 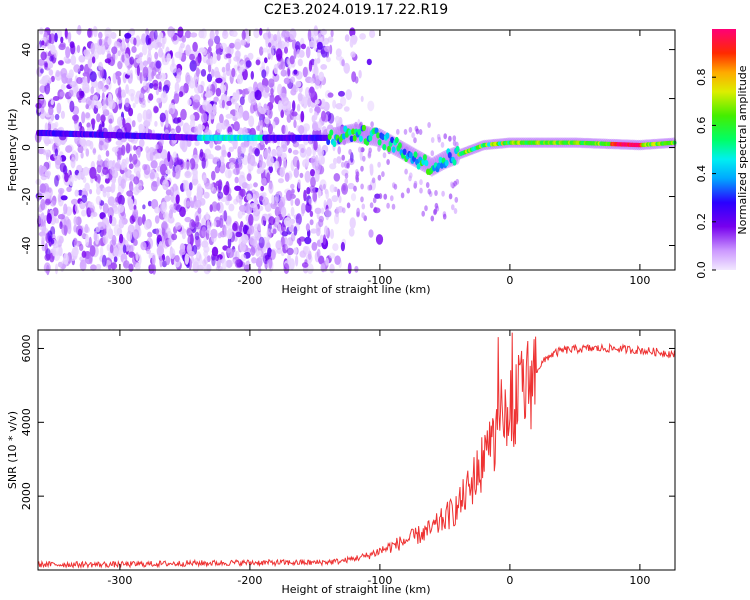 I want to click on x-tick-label: -100, so click(x=379, y=280).